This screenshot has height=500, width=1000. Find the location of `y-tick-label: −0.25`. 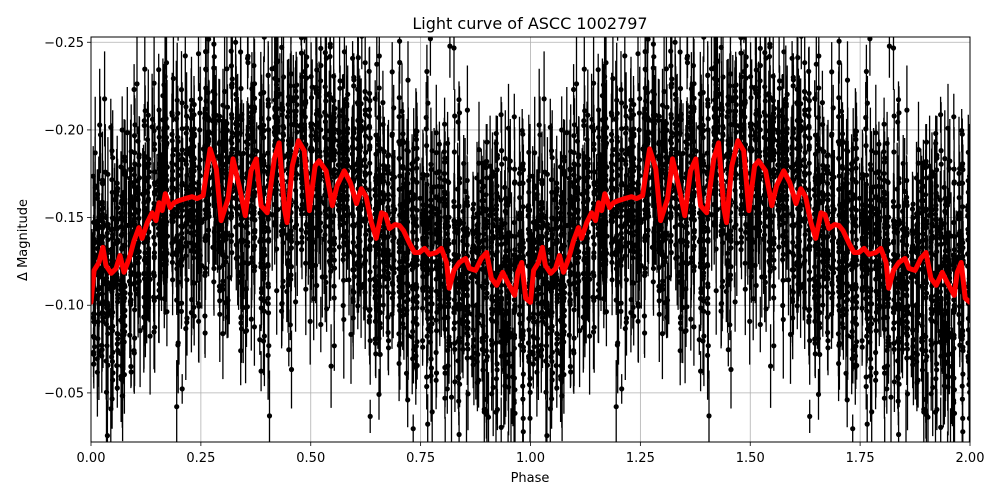

y-tick-label: −0.25 is located at coordinates (64, 43).